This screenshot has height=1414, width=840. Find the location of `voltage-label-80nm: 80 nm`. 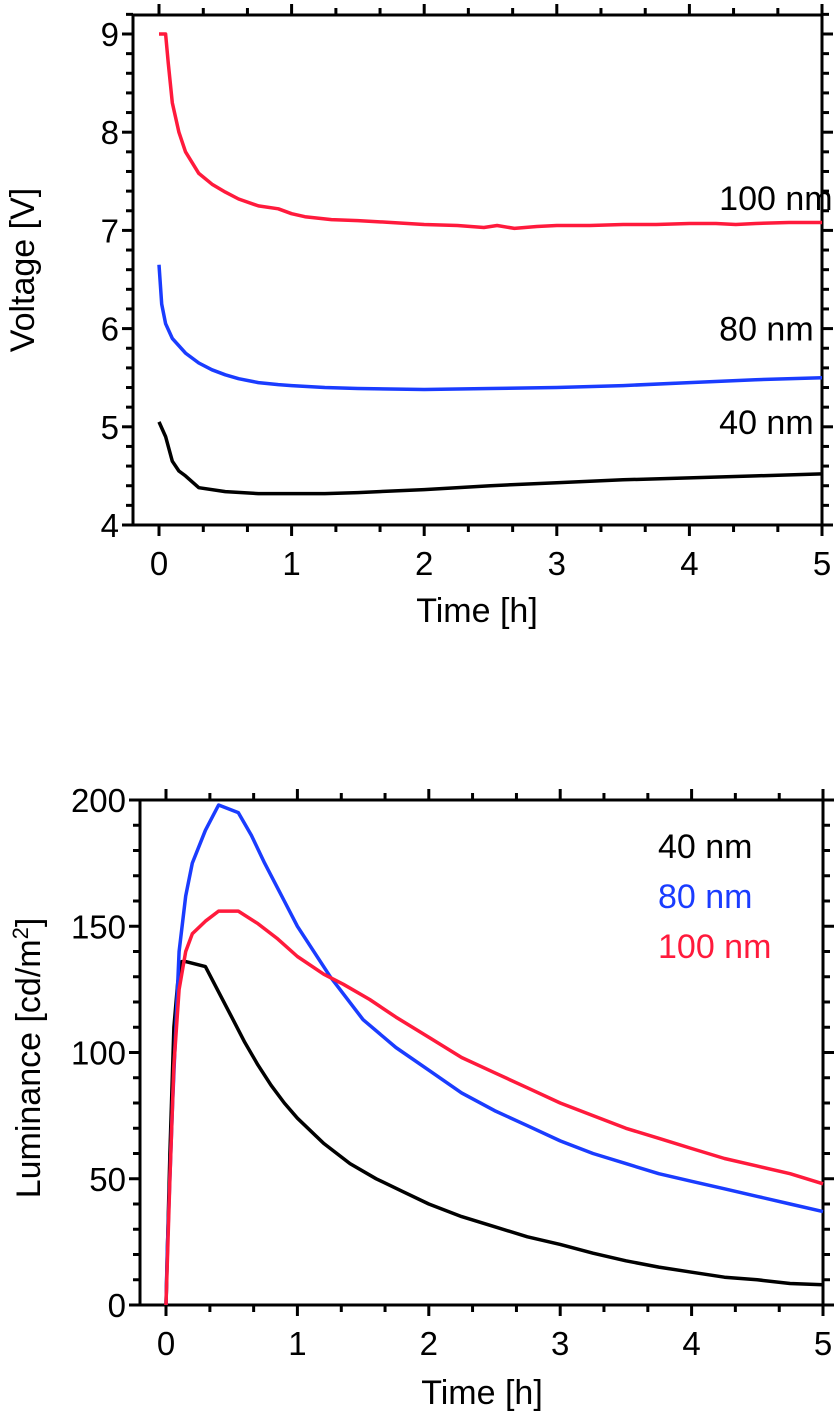

voltage-label-80nm: 80 nm is located at coordinates (766, 330).